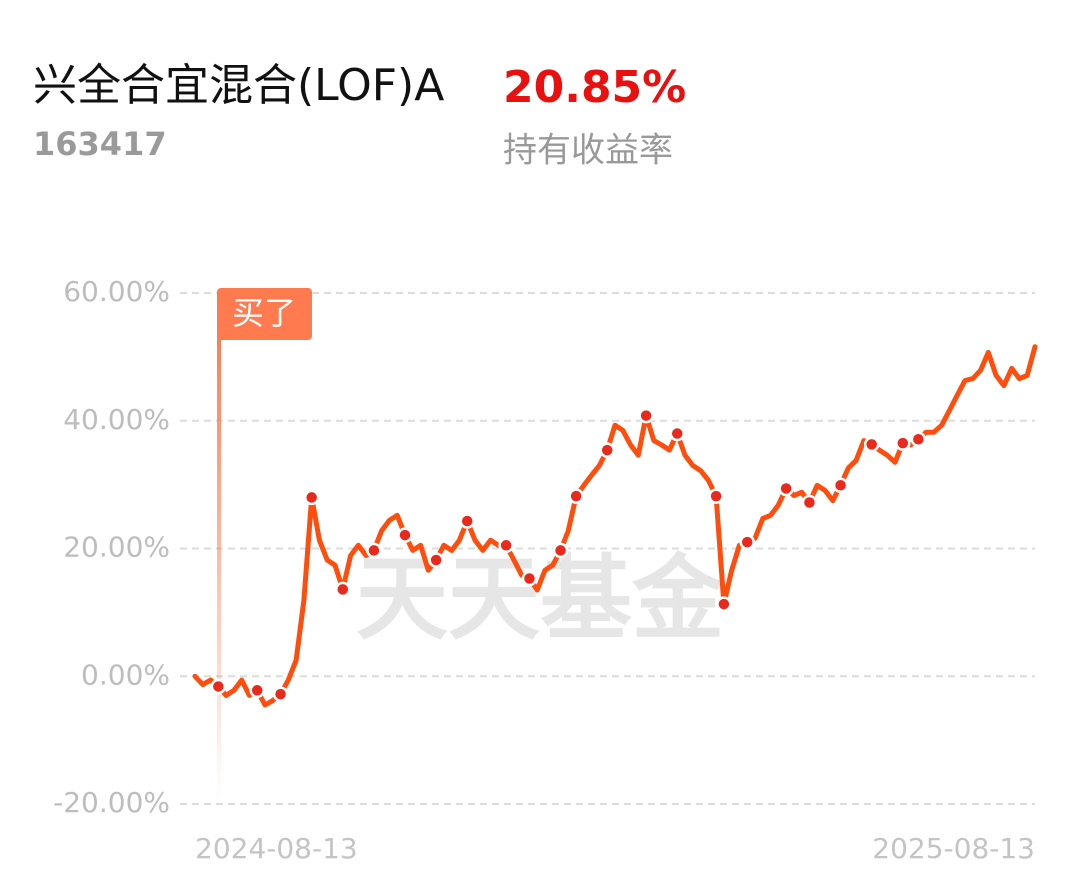 Image resolution: width=1080 pixels, height=881 pixels. Describe the element at coordinates (540, 598) in the screenshot. I see `watermark: 天天基金` at that location.